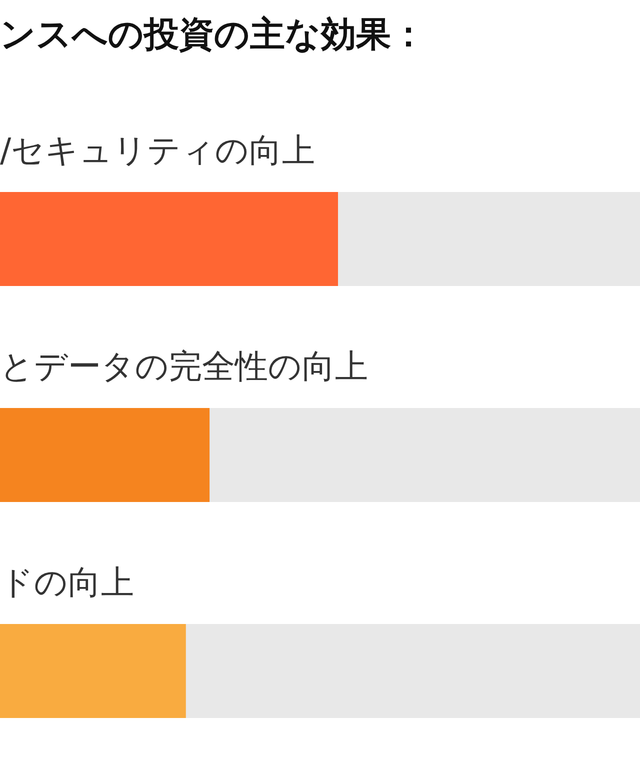 The height and width of the screenshot is (761, 640). What do you see at coordinates (67, 582) in the screenshot?
I see `y-tick-label: ドの向上` at bounding box center [67, 582].